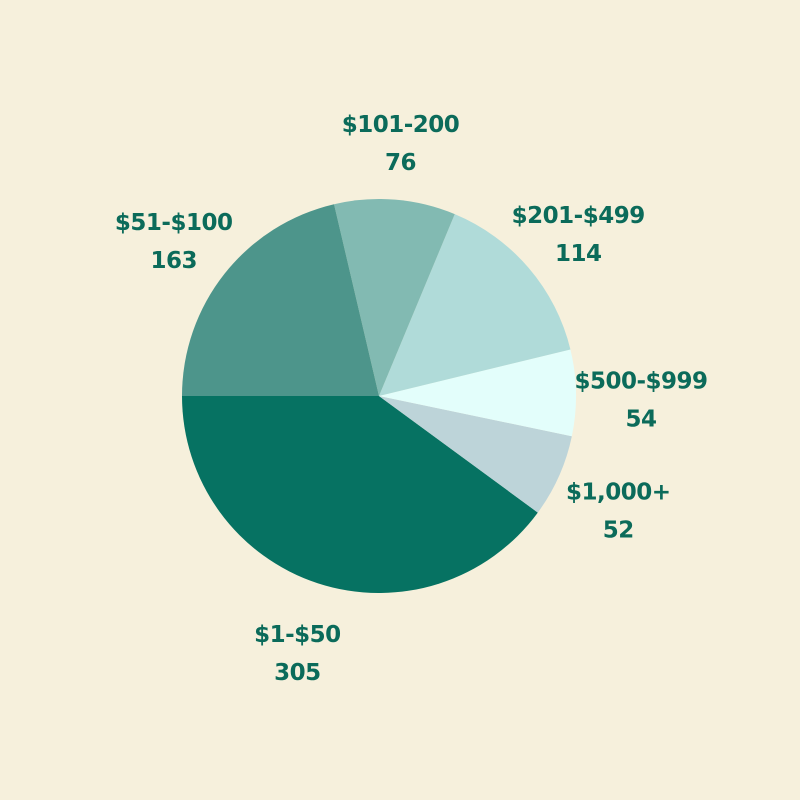 This screenshot has width=800, height=800. I want to click on slice-label-group: $500-$999 54, so click(641, 401).